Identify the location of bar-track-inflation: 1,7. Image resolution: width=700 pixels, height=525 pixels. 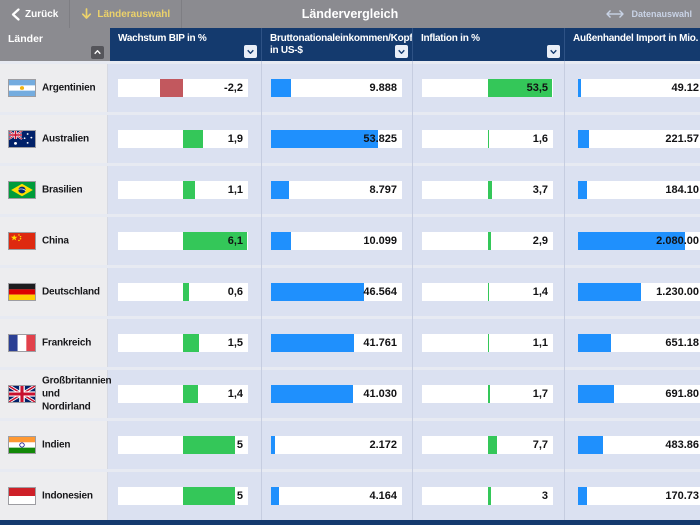
(487, 394).